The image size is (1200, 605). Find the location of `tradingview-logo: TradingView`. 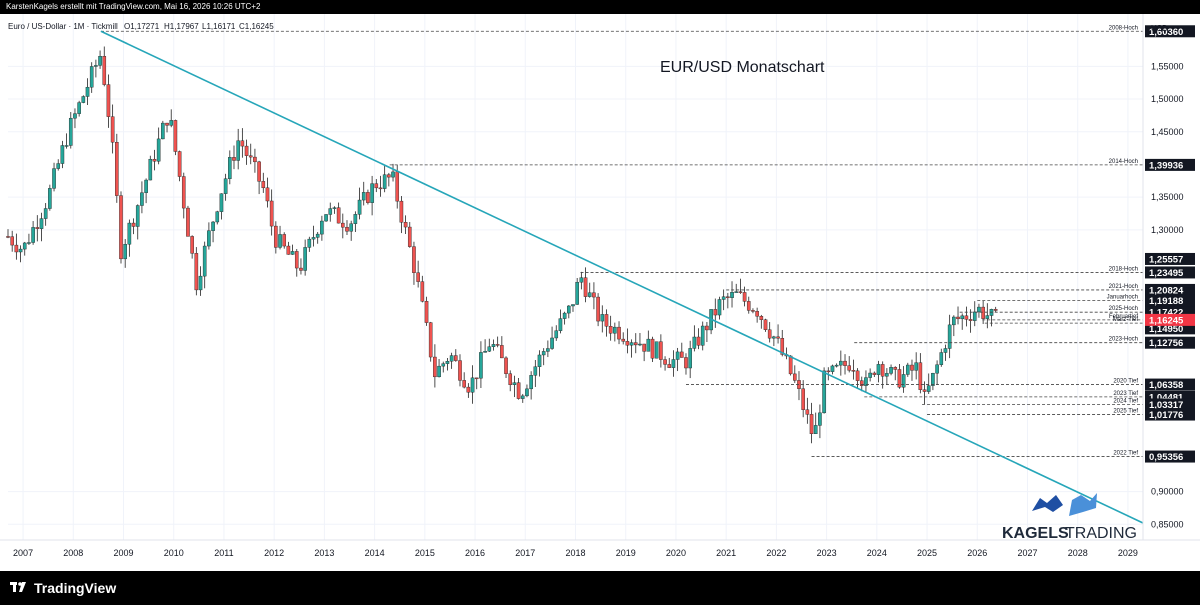

tradingview-logo: TradingView is located at coordinates (63, 588).